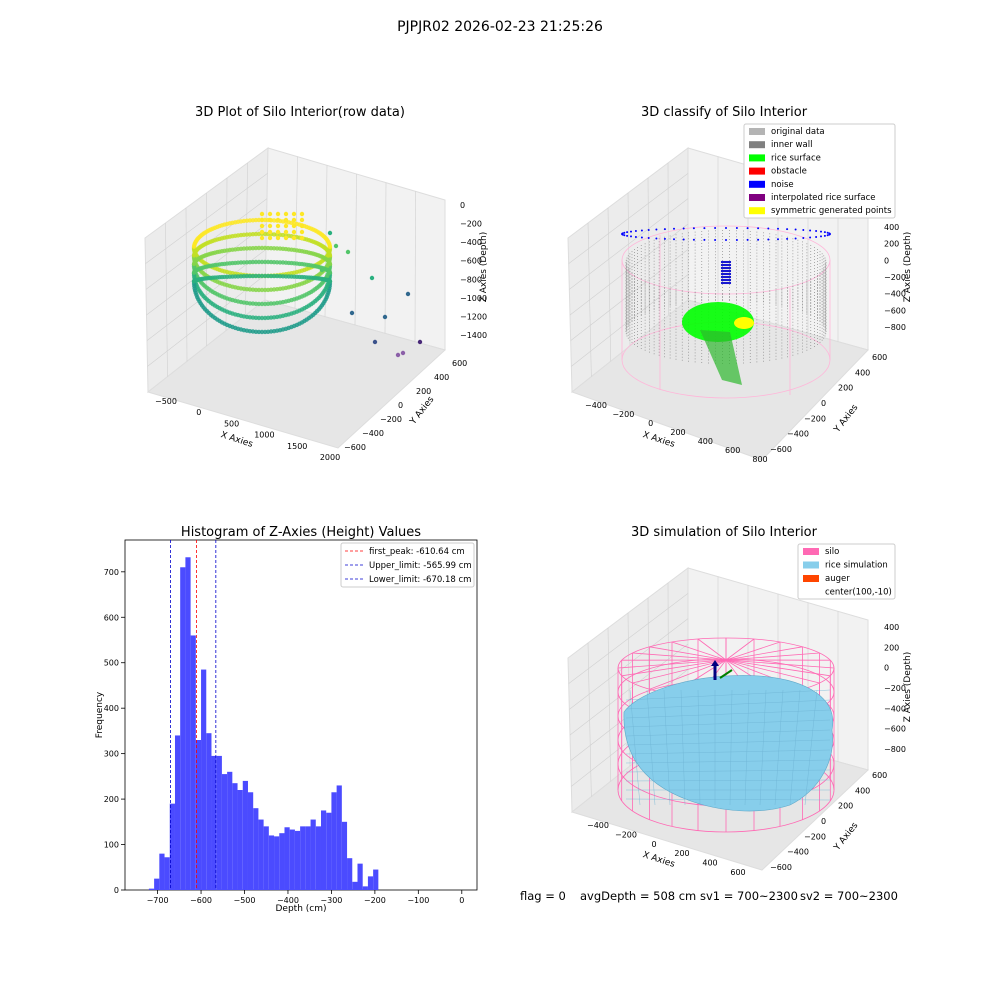 This screenshot has height=1000, width=1000. Describe the element at coordinates (724, 532) in the screenshot. I see `panel4-title: 3D simulation of Silo Interior` at that location.